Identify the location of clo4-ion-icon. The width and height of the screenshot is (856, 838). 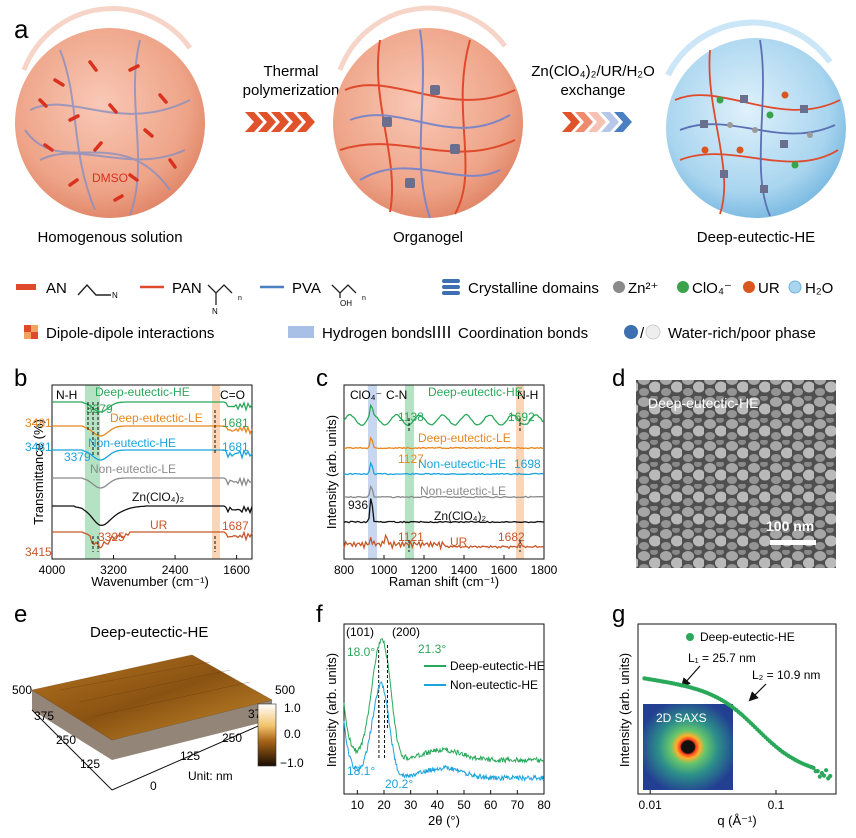
(683, 287).